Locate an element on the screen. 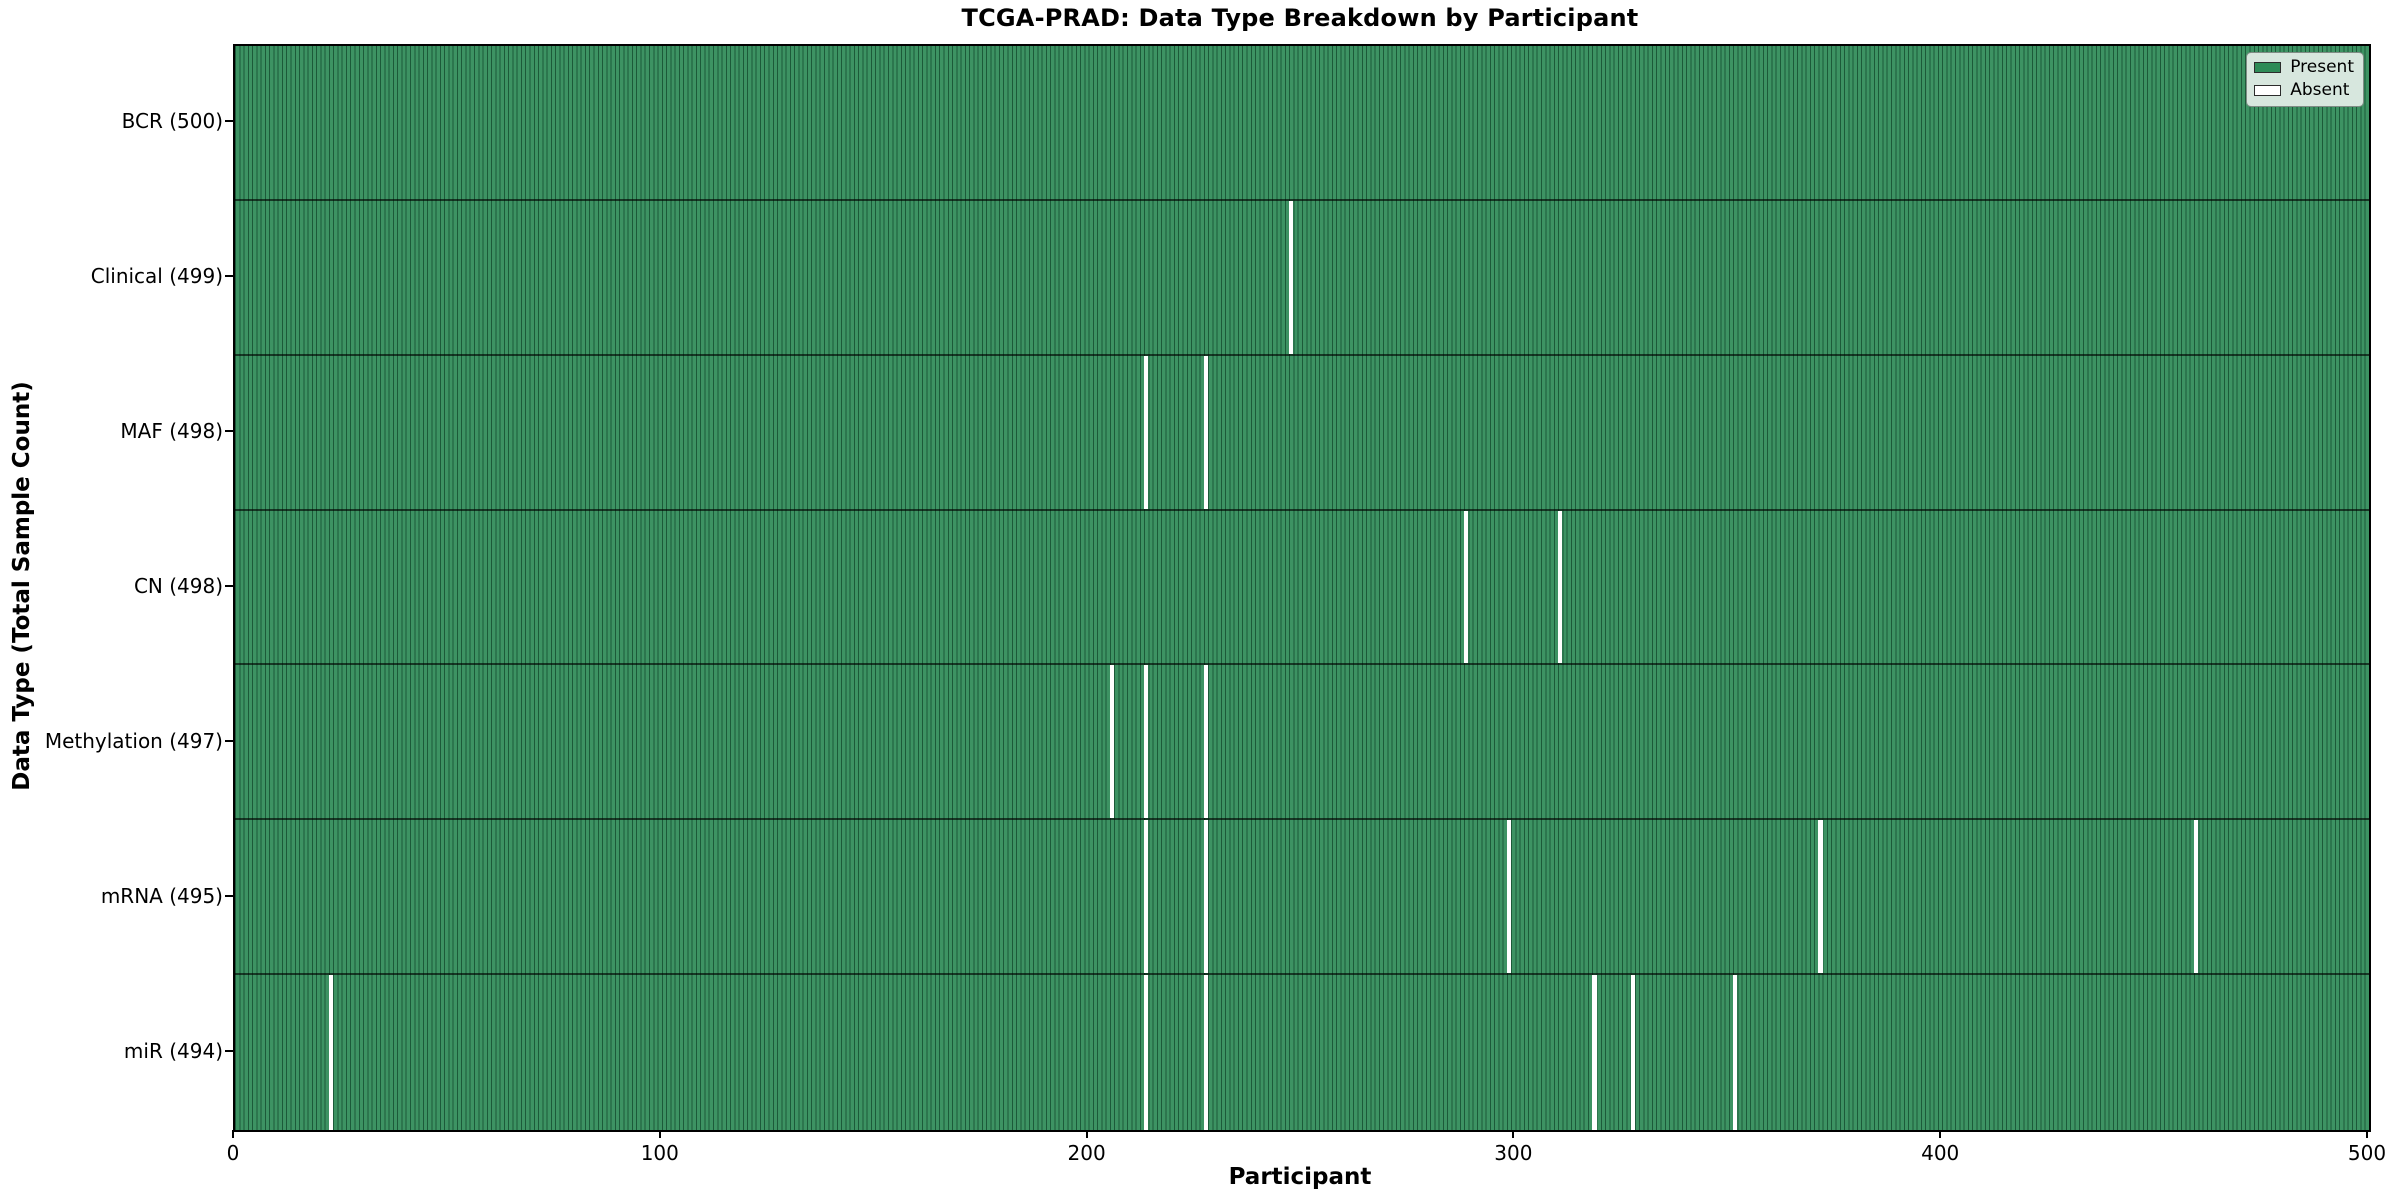 This screenshot has width=2400, height=1200. legend: Present Absent is located at coordinates (2305, 79).